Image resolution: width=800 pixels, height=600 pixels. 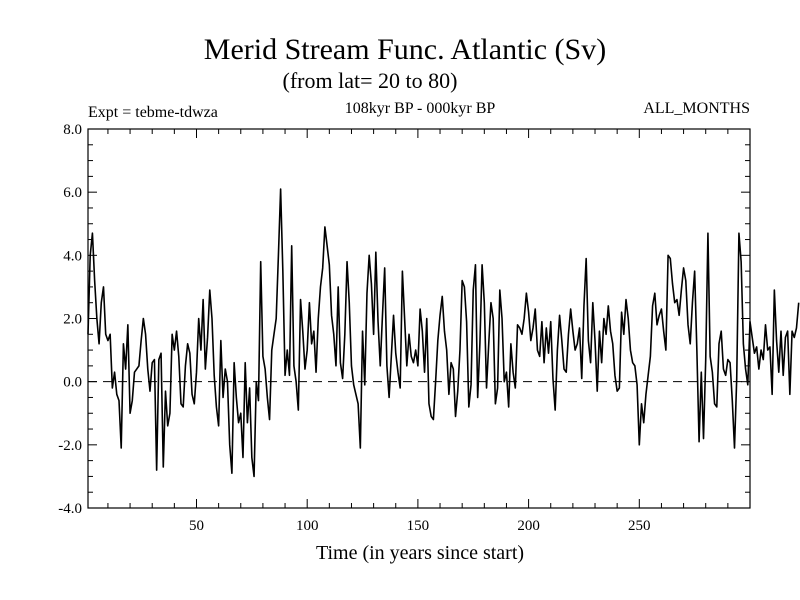 I want to click on months-label: ALL_MONTHS, so click(x=696, y=108).